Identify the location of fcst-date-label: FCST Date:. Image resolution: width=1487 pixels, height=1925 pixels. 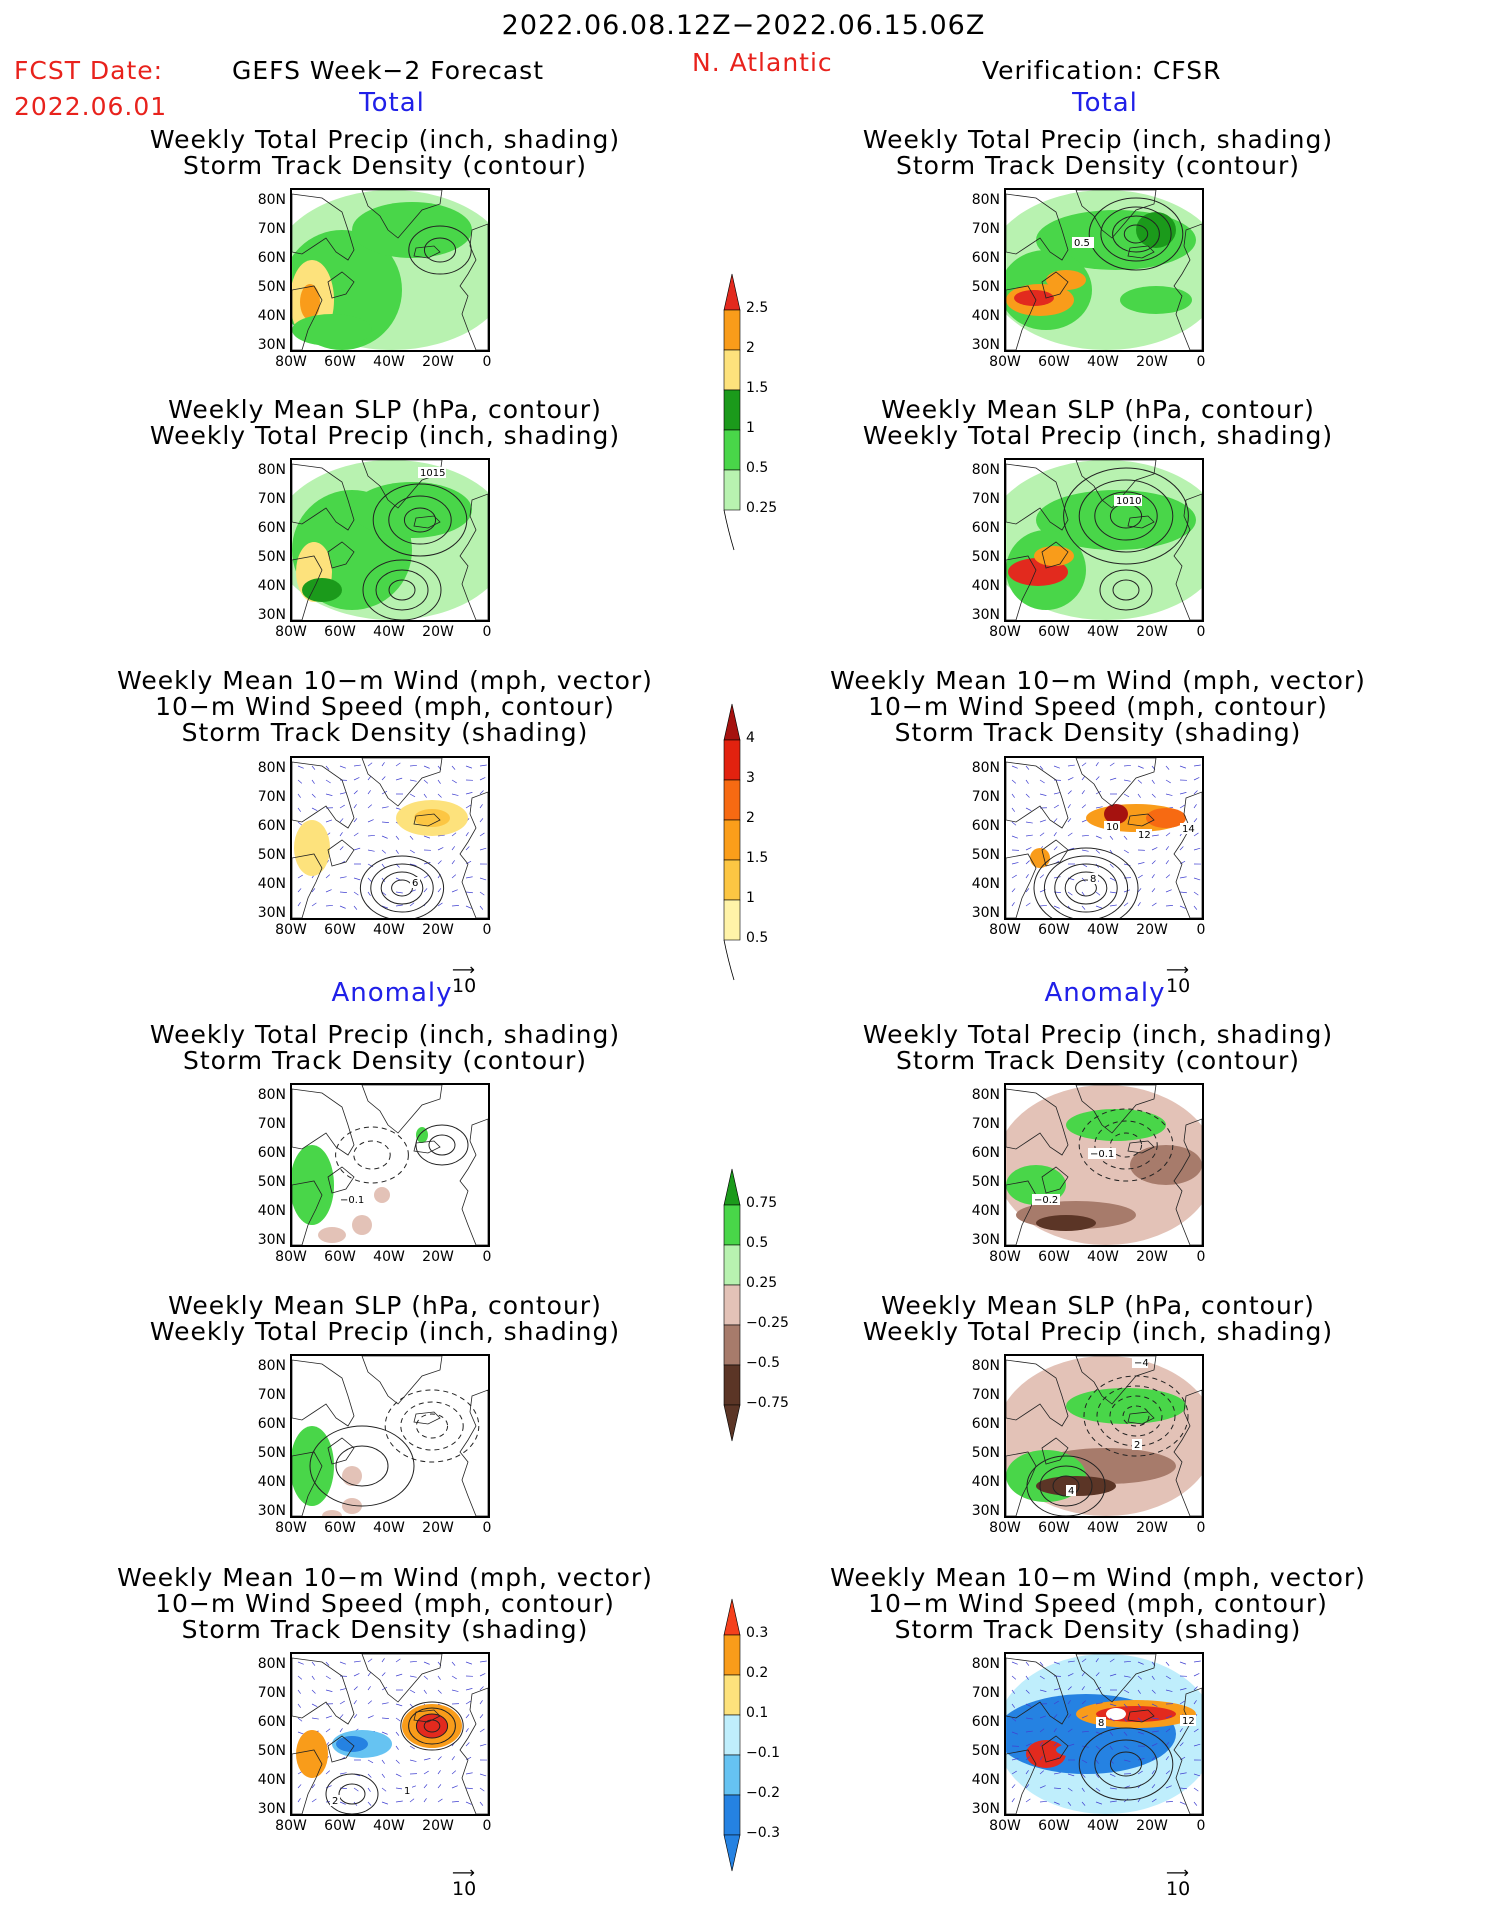
(89, 70).